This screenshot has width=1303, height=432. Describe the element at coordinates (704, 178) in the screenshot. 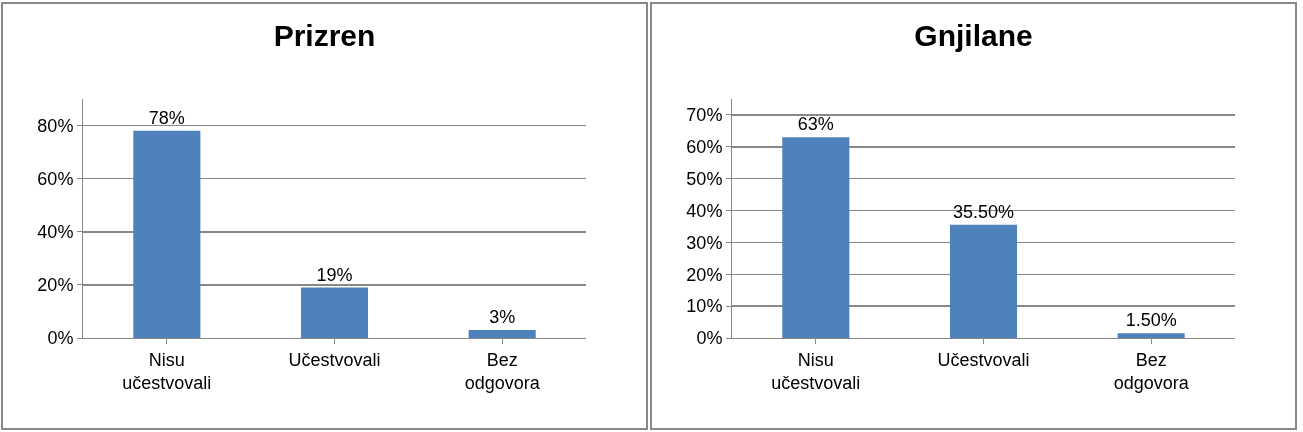

I see `y-tick-label: 50%` at that location.